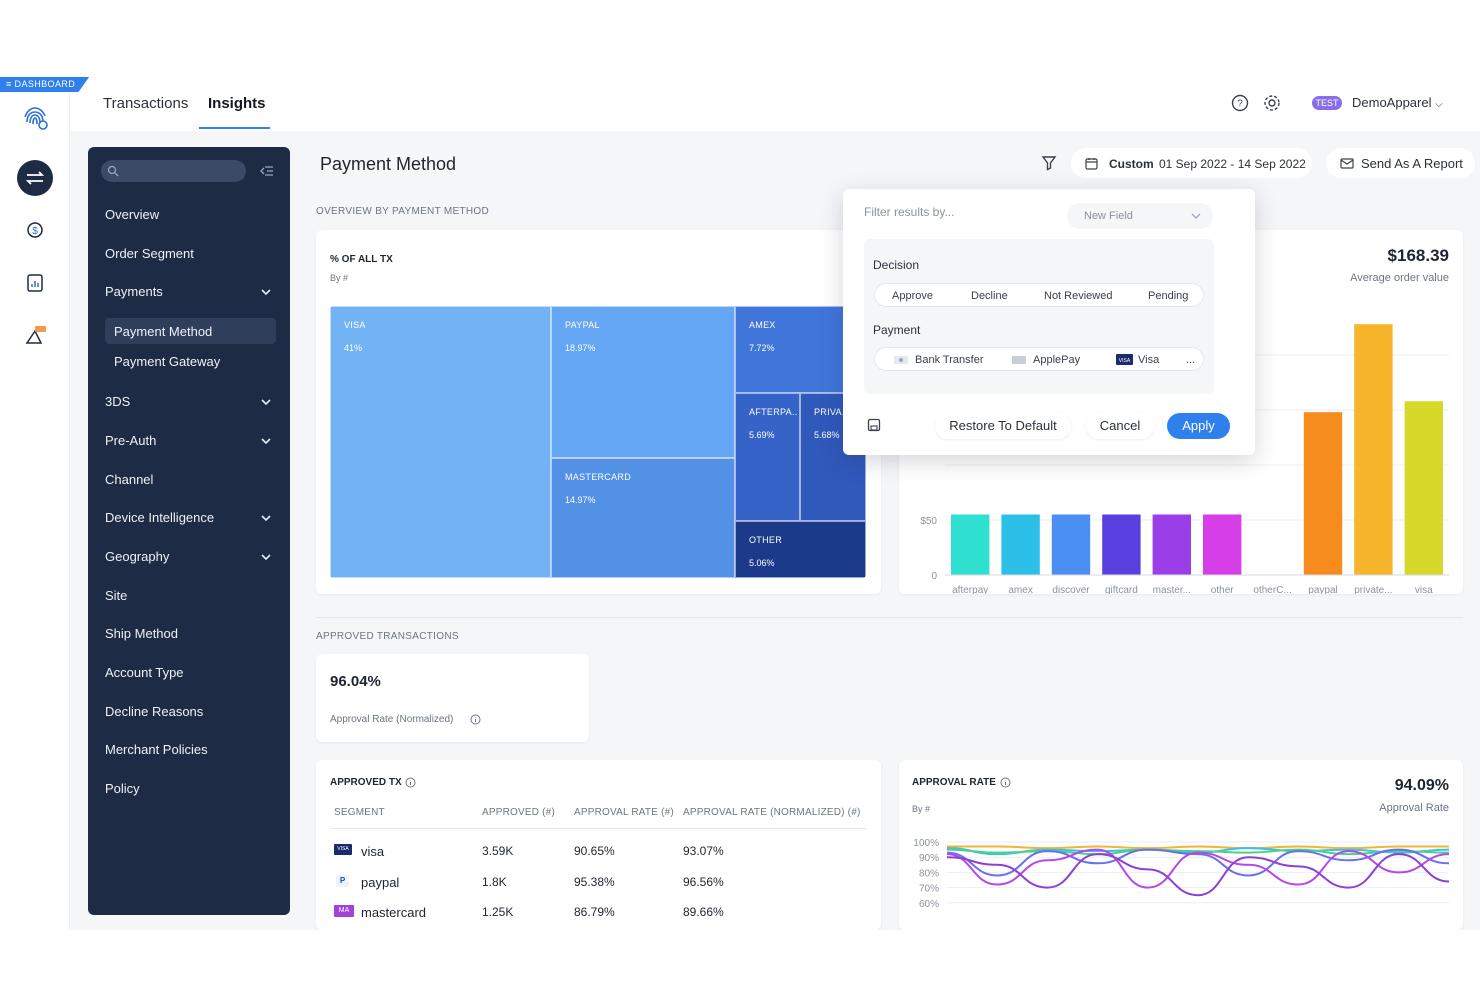 The height and width of the screenshot is (987, 1480). I want to click on active-tab-underline, so click(234, 128).